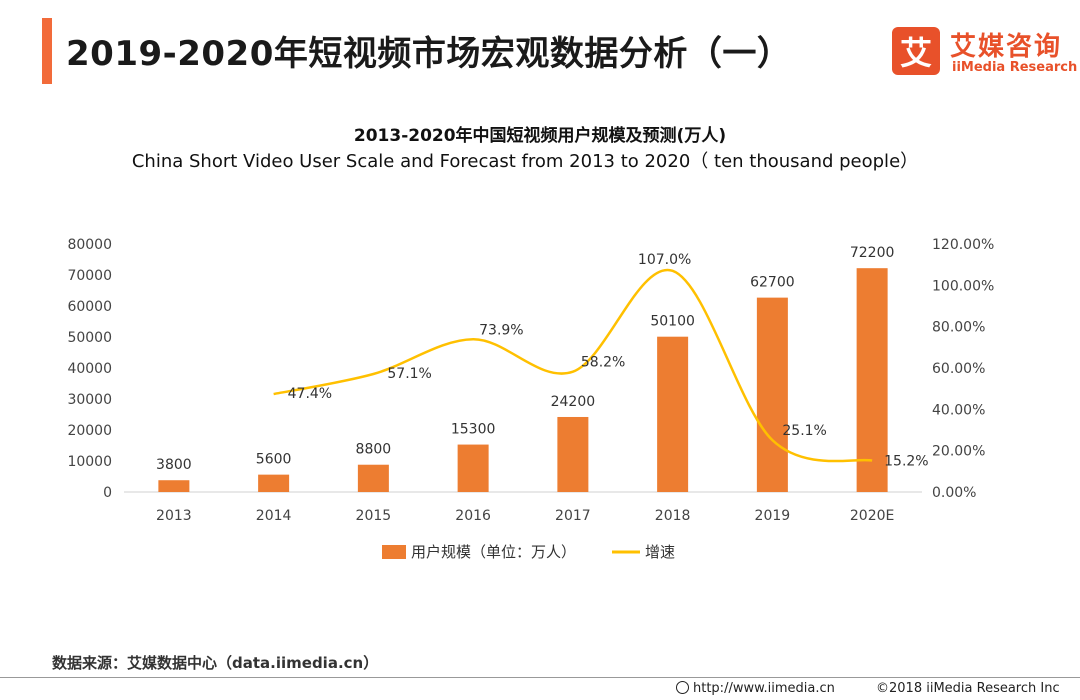 This screenshot has height=700, width=1080. Describe the element at coordinates (409, 374) in the screenshot. I see `growth-rate-label: 57.1%` at that location.